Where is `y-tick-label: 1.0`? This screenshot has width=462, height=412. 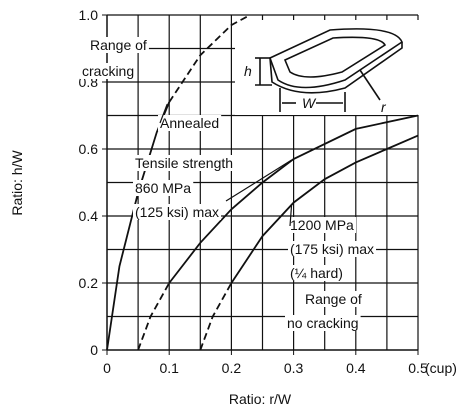 y-tick-label: 1.0 is located at coordinates (89, 15).